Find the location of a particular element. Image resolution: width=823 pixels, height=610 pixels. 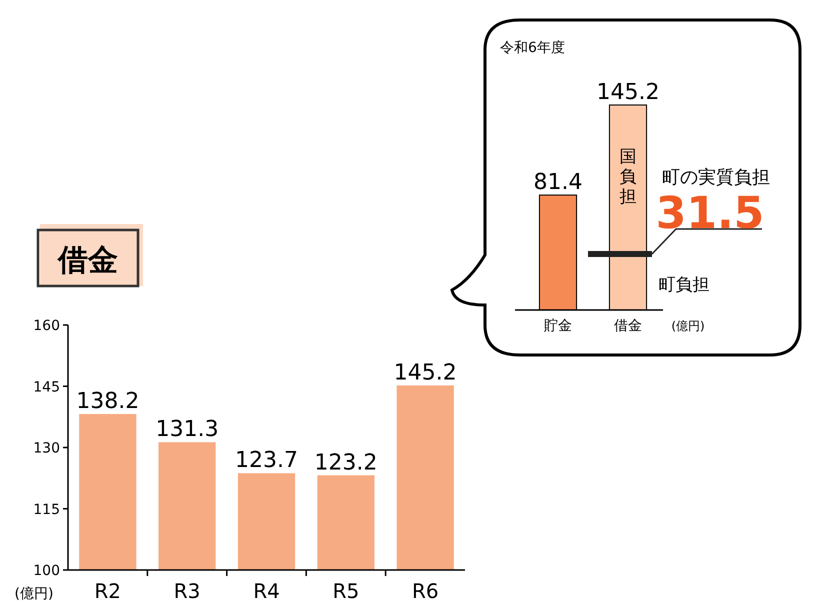

data-label: 131.3 is located at coordinates (187, 429).